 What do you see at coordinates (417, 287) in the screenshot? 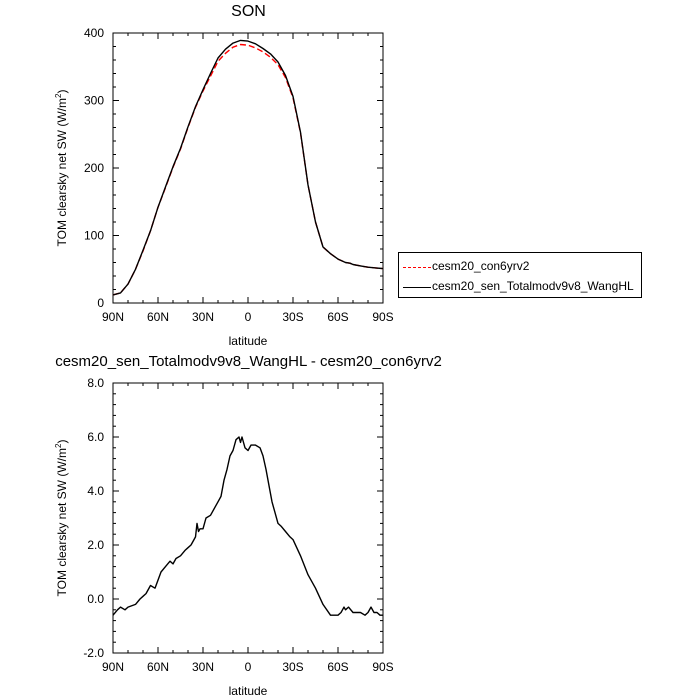
I see `legend-swatch-solid-black` at bounding box center [417, 287].